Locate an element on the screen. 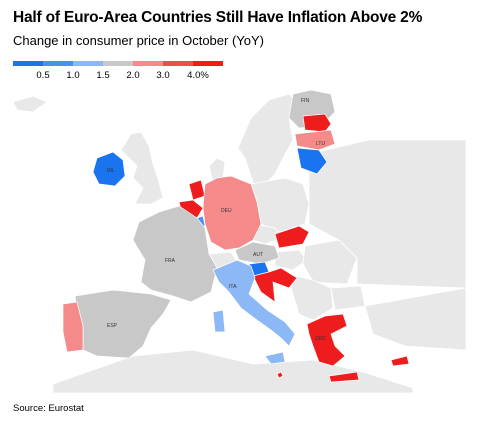 The image size is (479, 425). label-ltu: LTU is located at coordinates (320, 144).